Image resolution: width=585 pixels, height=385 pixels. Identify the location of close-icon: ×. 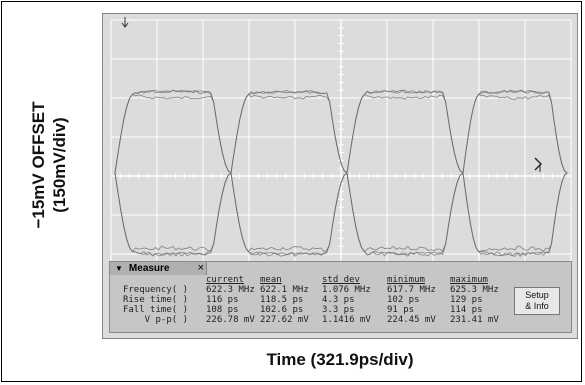
(200, 268).